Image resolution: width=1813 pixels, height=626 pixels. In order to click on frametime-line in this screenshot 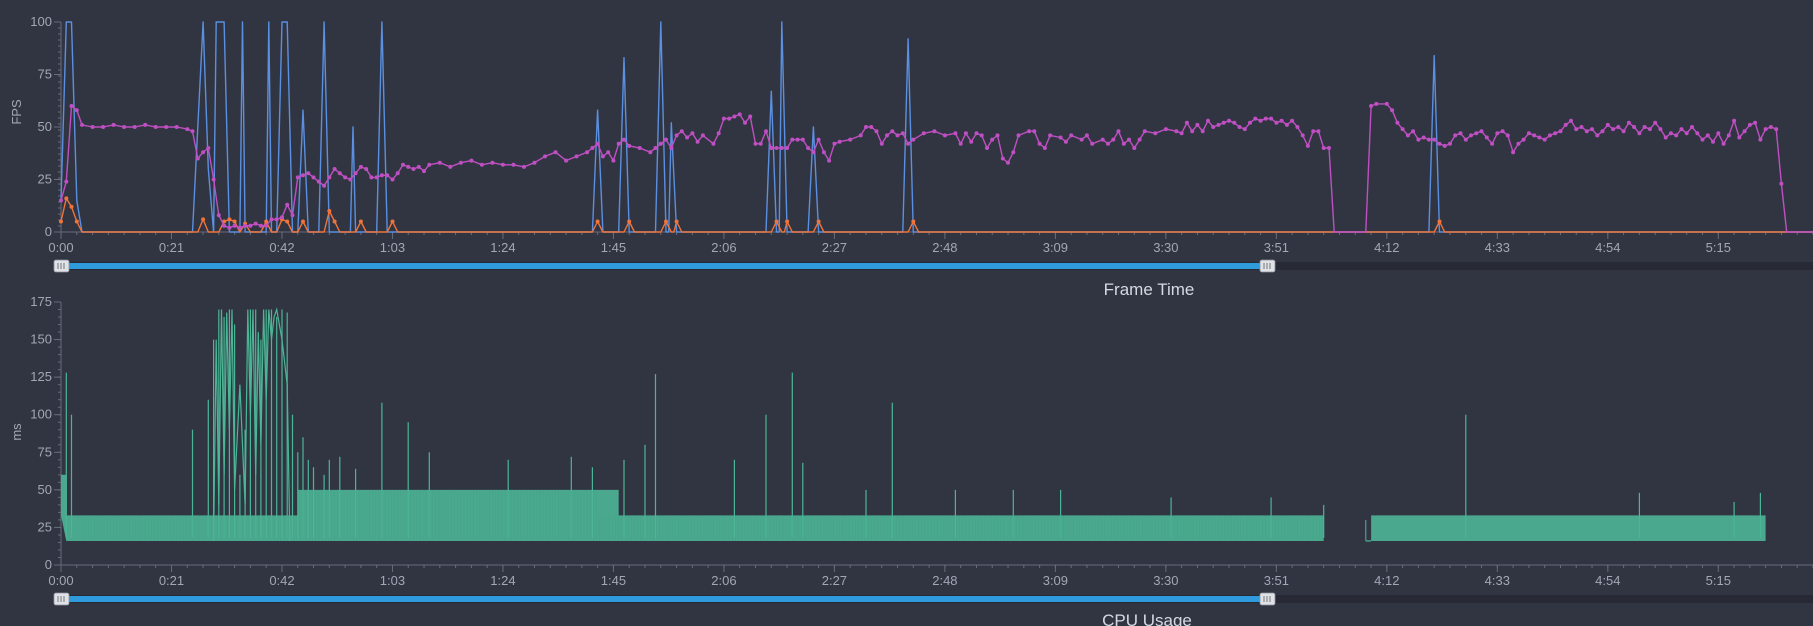, I will do `click(252, 424)`.